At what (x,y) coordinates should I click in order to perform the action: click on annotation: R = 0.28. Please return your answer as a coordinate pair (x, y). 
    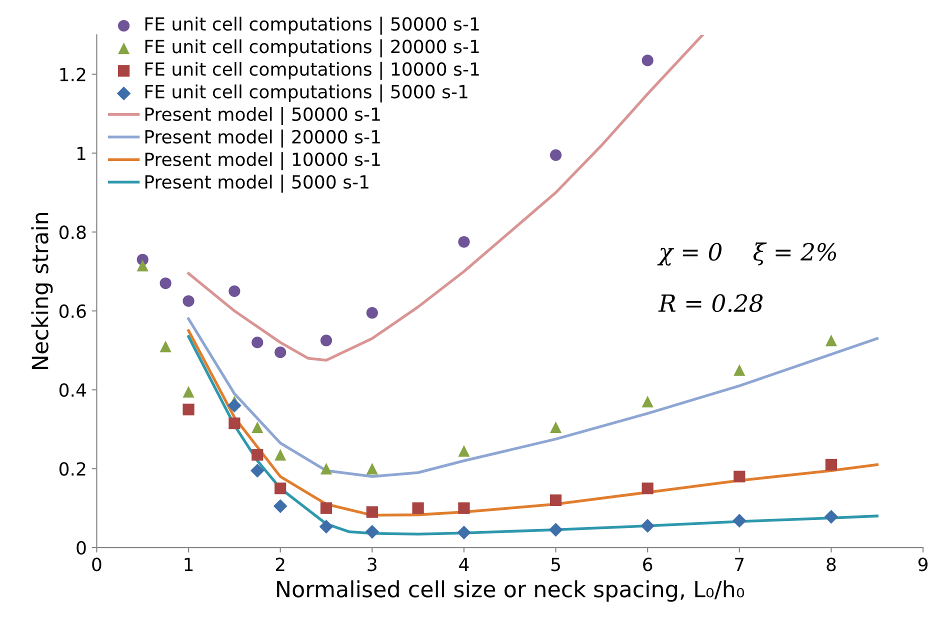
    Looking at the image, I should click on (710, 303).